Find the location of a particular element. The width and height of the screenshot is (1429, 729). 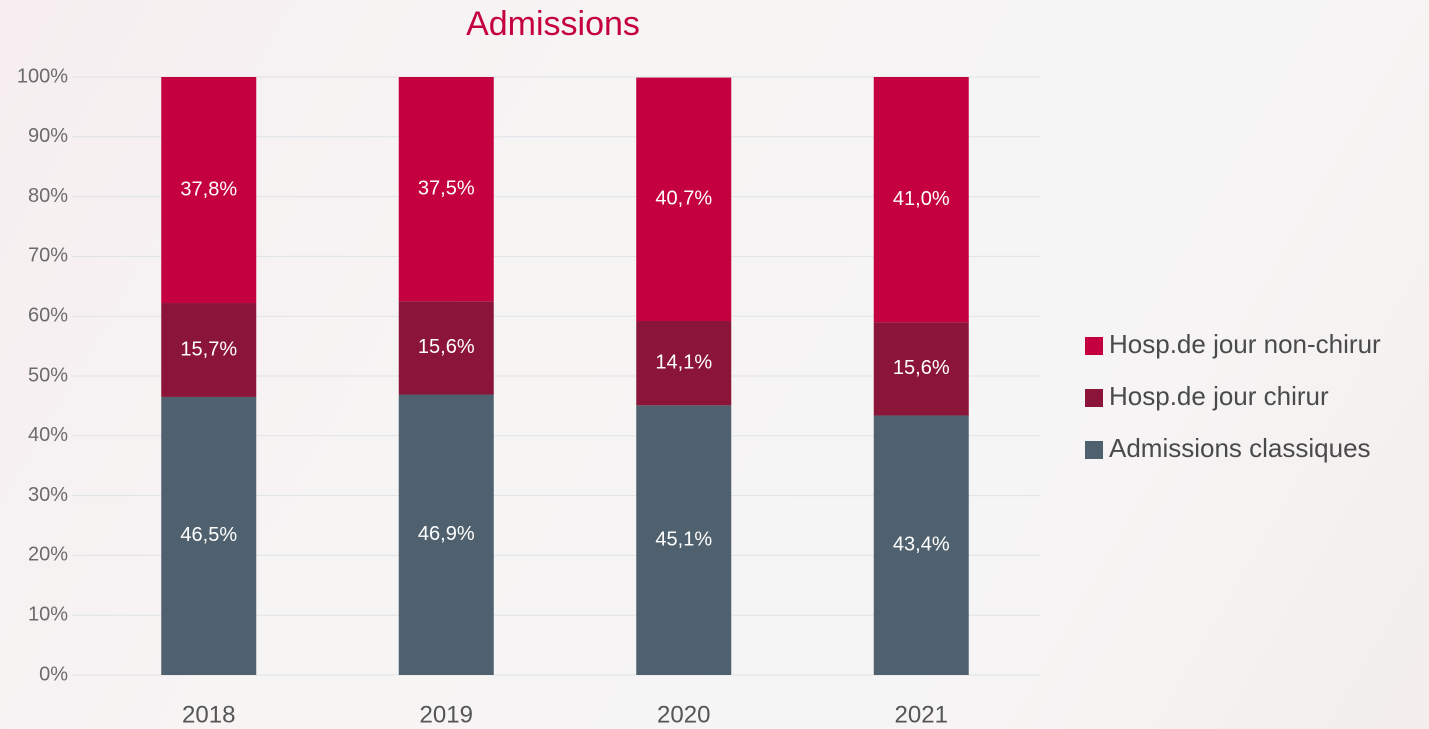

y-tick-label: 10% is located at coordinates (48, 614).